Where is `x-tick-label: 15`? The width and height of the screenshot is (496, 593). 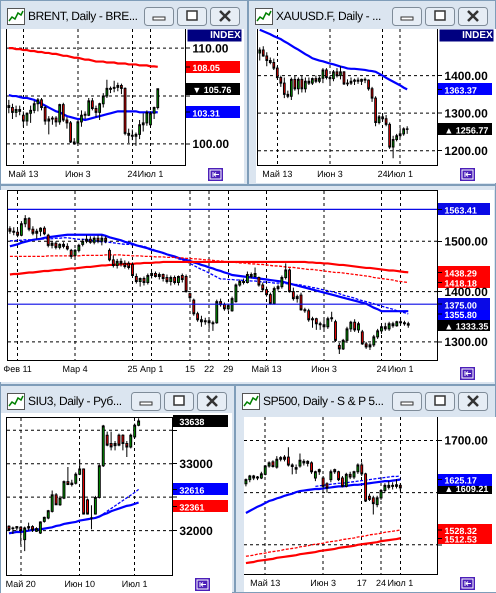 x-tick-label: 15 is located at coordinates (189, 369).